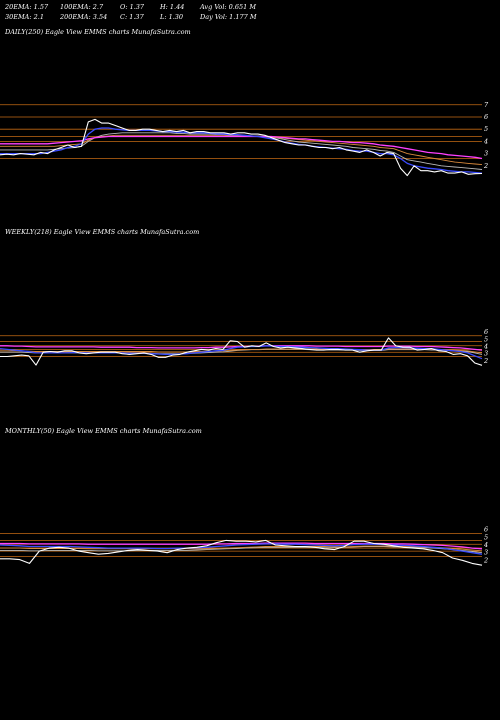 The image size is (500, 720). Describe the element at coordinates (84, 17) in the screenshot. I see `ema200-label: 200EMA: 3.54` at that location.